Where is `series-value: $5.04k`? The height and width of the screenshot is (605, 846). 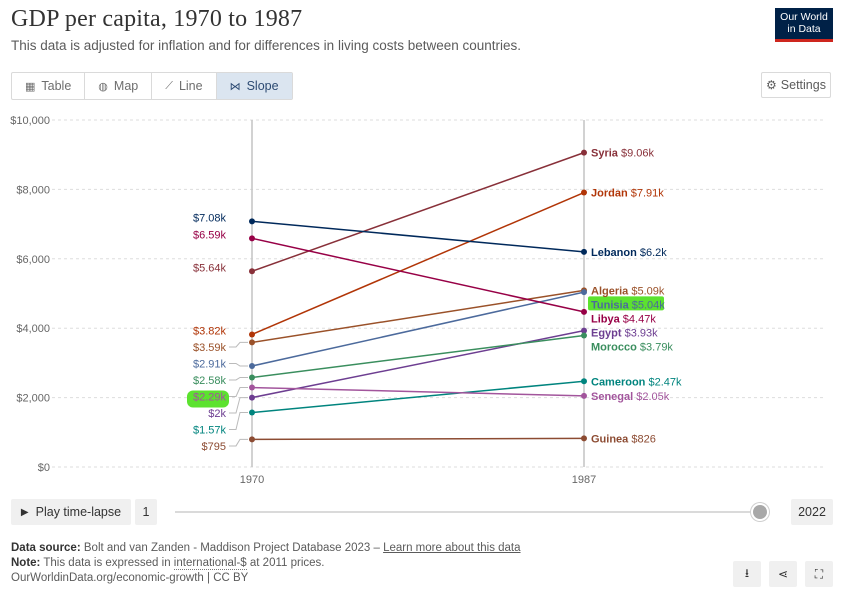 series-value: $5.04k is located at coordinates (649, 305).